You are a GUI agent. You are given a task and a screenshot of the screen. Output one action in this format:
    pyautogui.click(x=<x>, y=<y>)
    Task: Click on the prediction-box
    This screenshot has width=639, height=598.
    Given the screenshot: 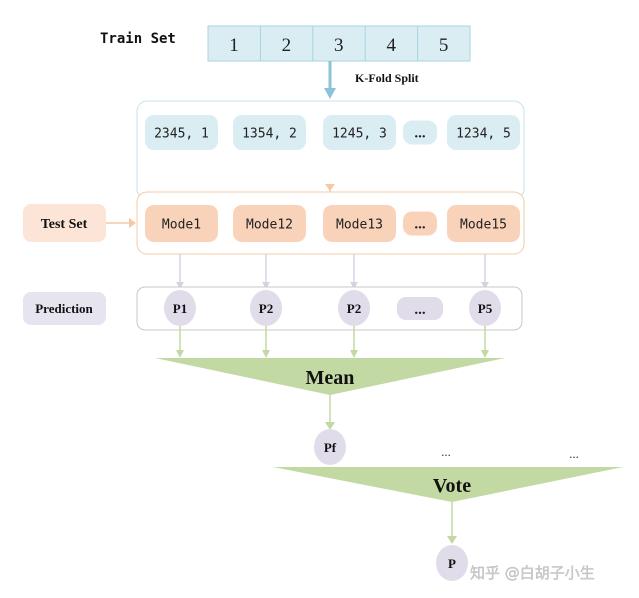 What is the action you would take?
    pyautogui.click(x=64, y=308)
    